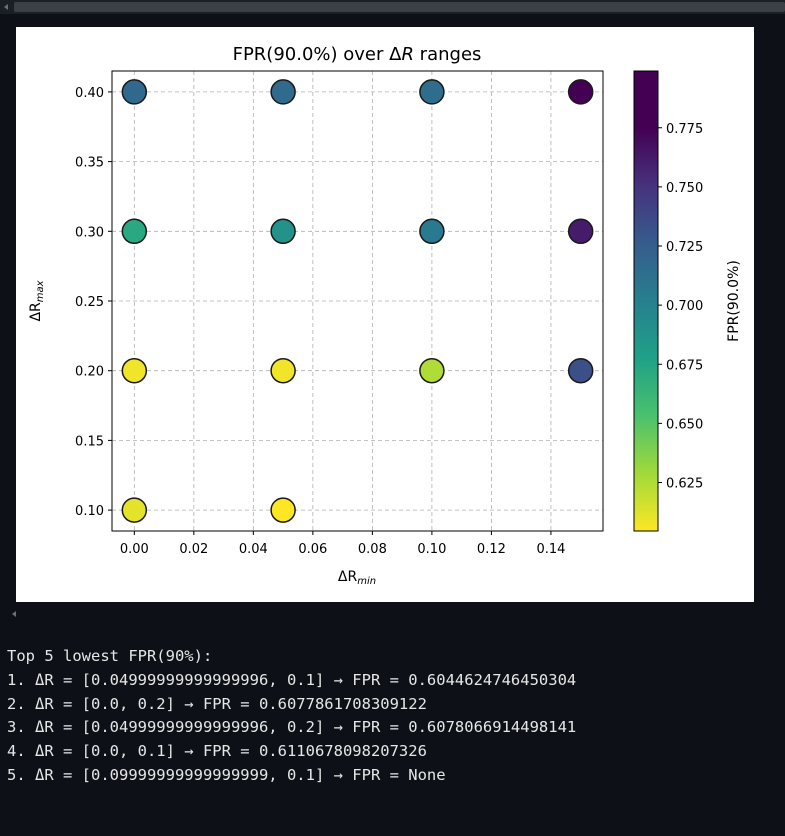 This screenshot has width=785, height=836. I want to click on colorbar-tick-label: 0.750, so click(684, 188).